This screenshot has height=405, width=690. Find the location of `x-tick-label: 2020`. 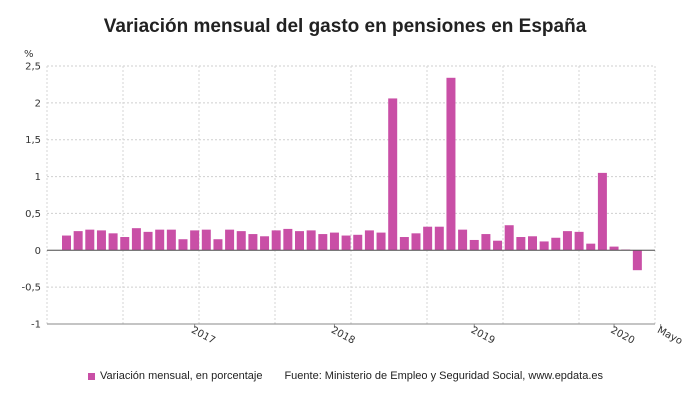

x-tick-label: 2020 is located at coordinates (623, 336).